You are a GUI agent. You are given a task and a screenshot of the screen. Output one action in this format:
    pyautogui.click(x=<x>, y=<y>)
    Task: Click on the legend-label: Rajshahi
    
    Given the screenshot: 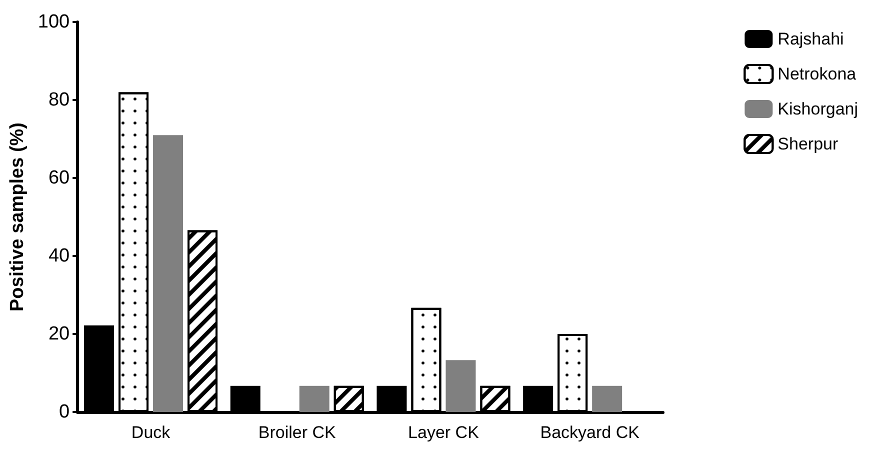 What is the action you would take?
    pyautogui.click(x=811, y=39)
    